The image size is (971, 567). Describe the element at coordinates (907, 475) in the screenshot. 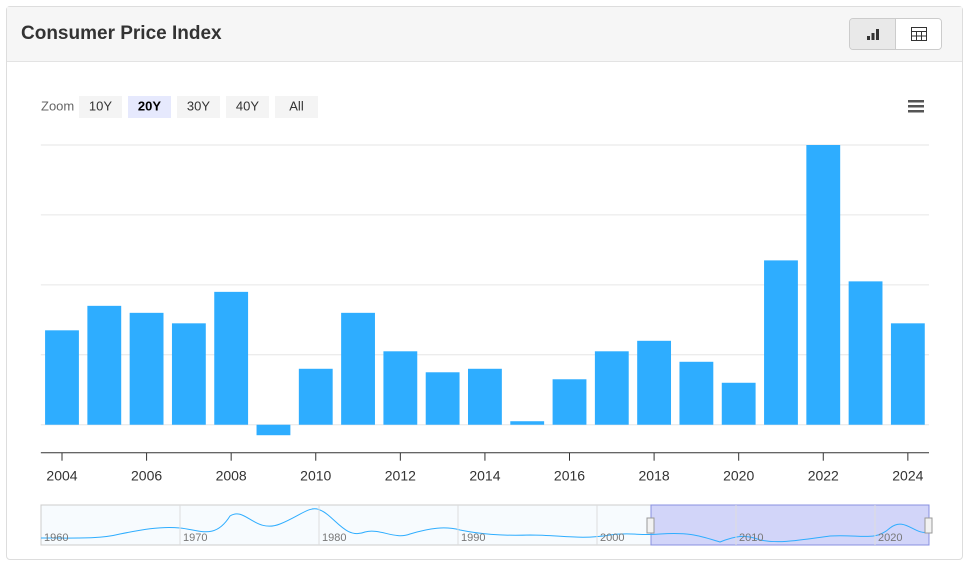

I see `x-tick-label: 2024` at that location.